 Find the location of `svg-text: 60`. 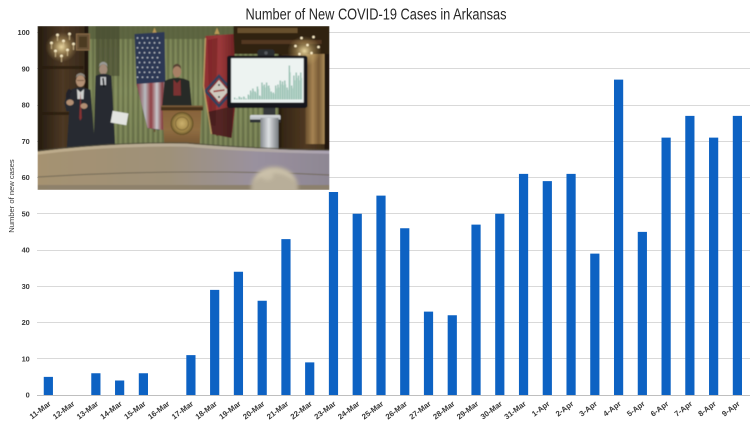

svg-text: 60 is located at coordinates (26, 177).